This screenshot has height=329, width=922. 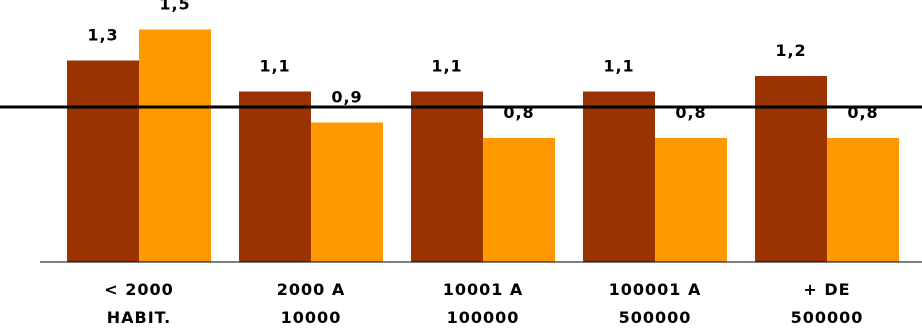 What do you see at coordinates (102, 35) in the screenshot?
I see `value-label-1-cat-1: 1,3` at bounding box center [102, 35].